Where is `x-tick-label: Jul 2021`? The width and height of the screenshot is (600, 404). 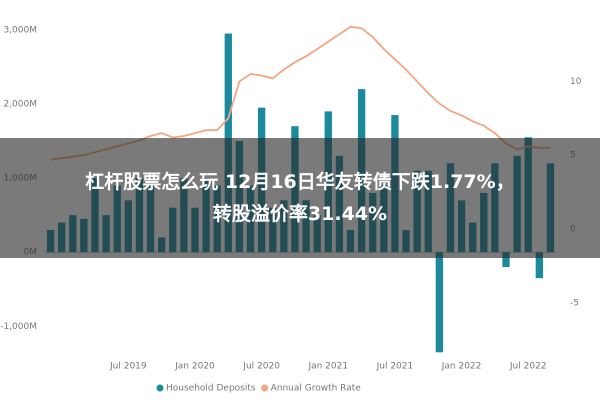 x-tick-label: Jul 2021 is located at coordinates (395, 367).